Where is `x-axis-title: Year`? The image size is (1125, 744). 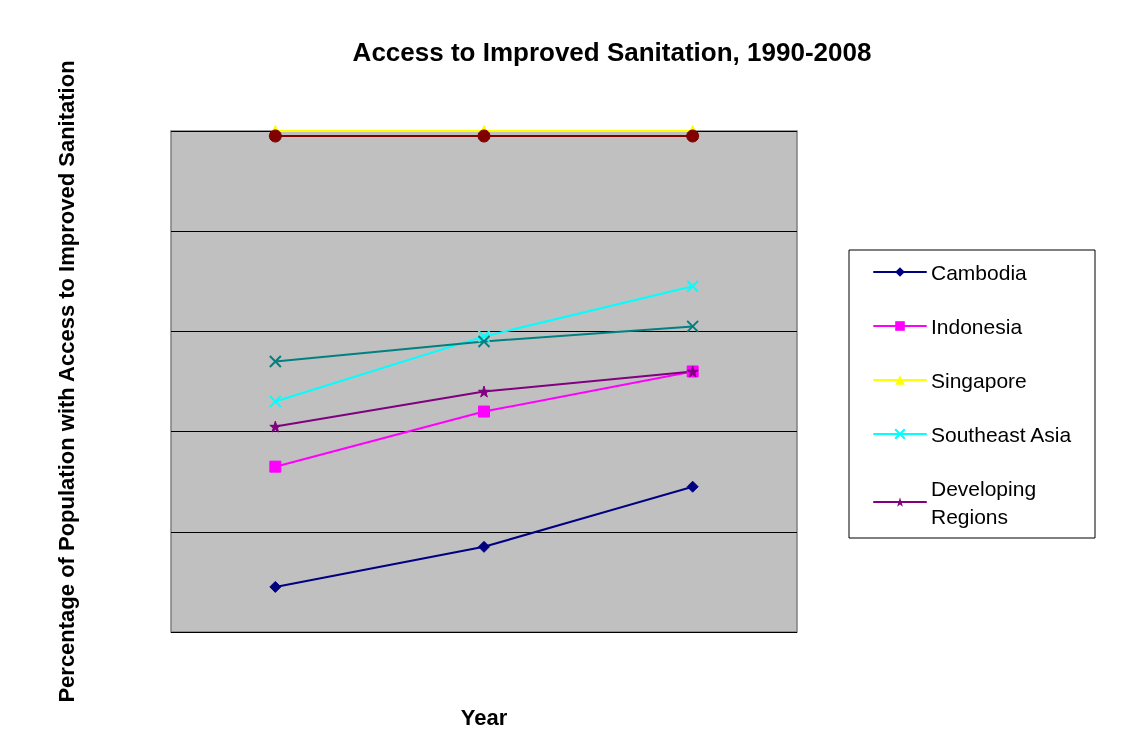 x-axis-title: Year is located at coordinates (484, 717).